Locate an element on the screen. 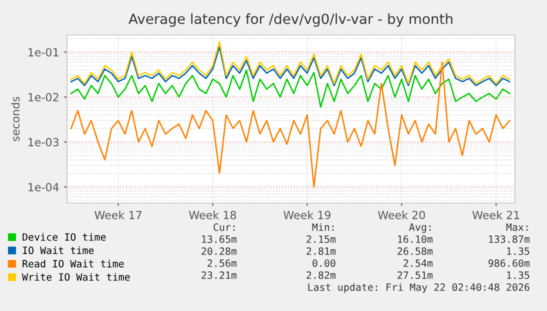 This screenshot has height=311, width=547. y-tick-label: 1e-01 is located at coordinates (43, 52).